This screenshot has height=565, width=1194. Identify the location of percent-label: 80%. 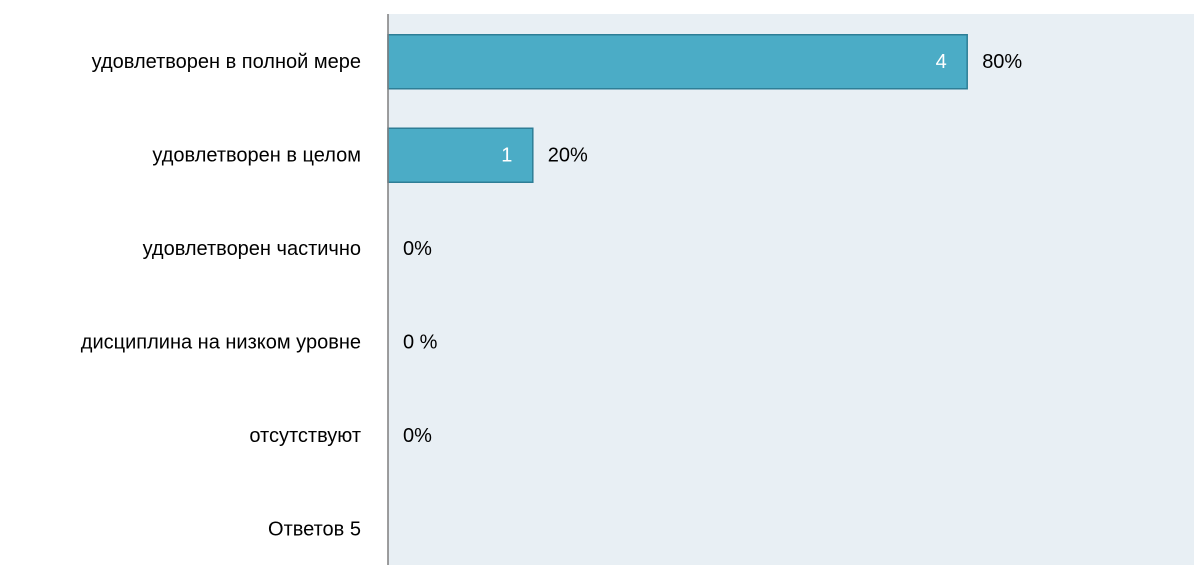
(1002, 62).